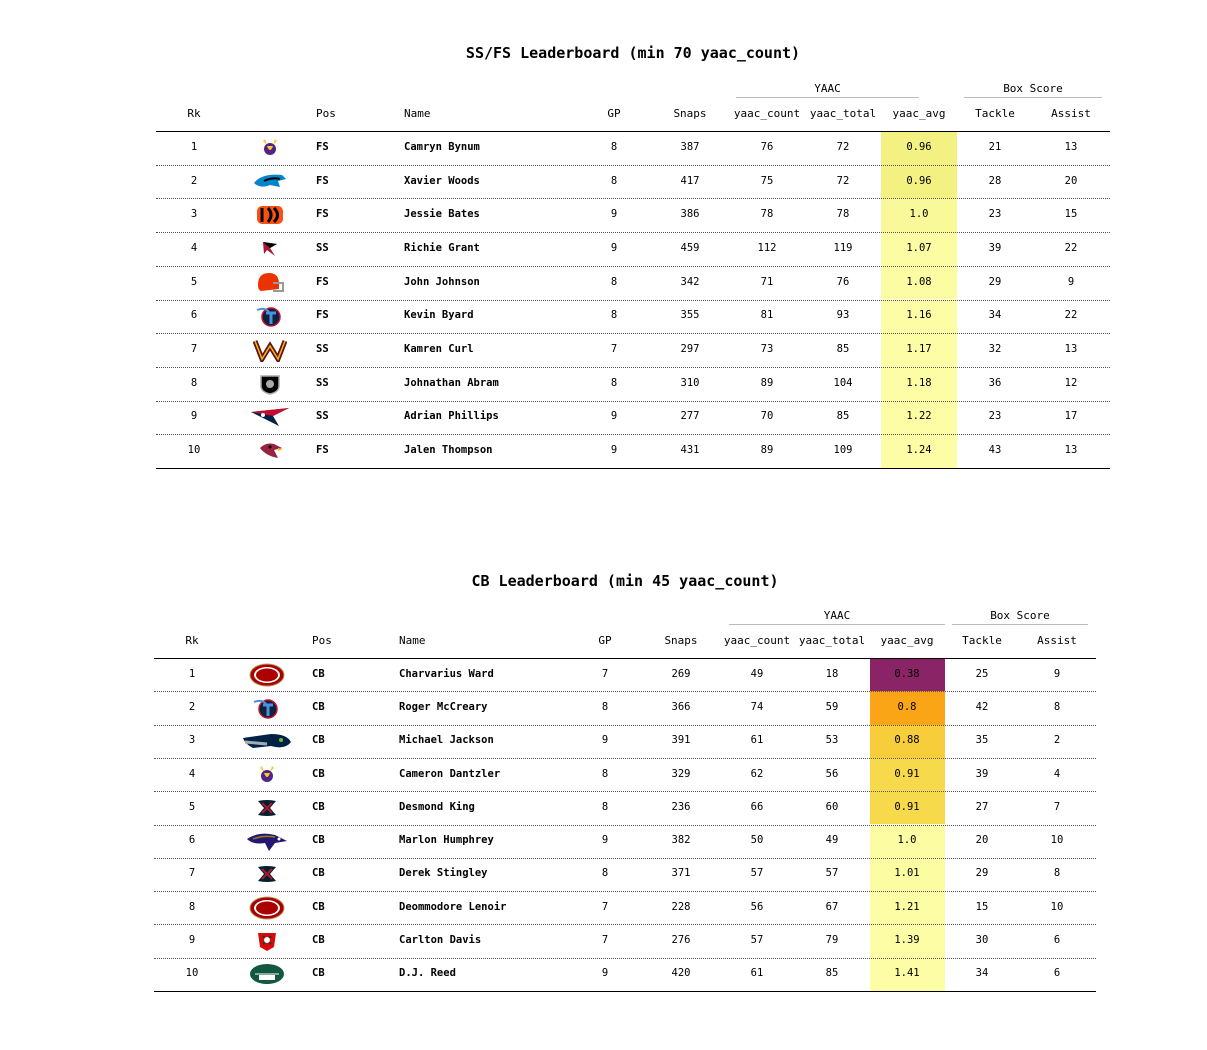 The height and width of the screenshot is (1050, 1207). I want to click on cell-snaps: 329, so click(681, 773).